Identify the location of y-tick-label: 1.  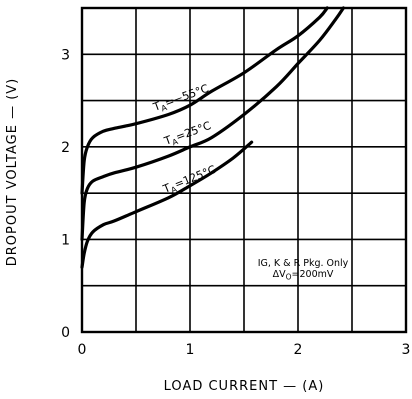
(65, 240).